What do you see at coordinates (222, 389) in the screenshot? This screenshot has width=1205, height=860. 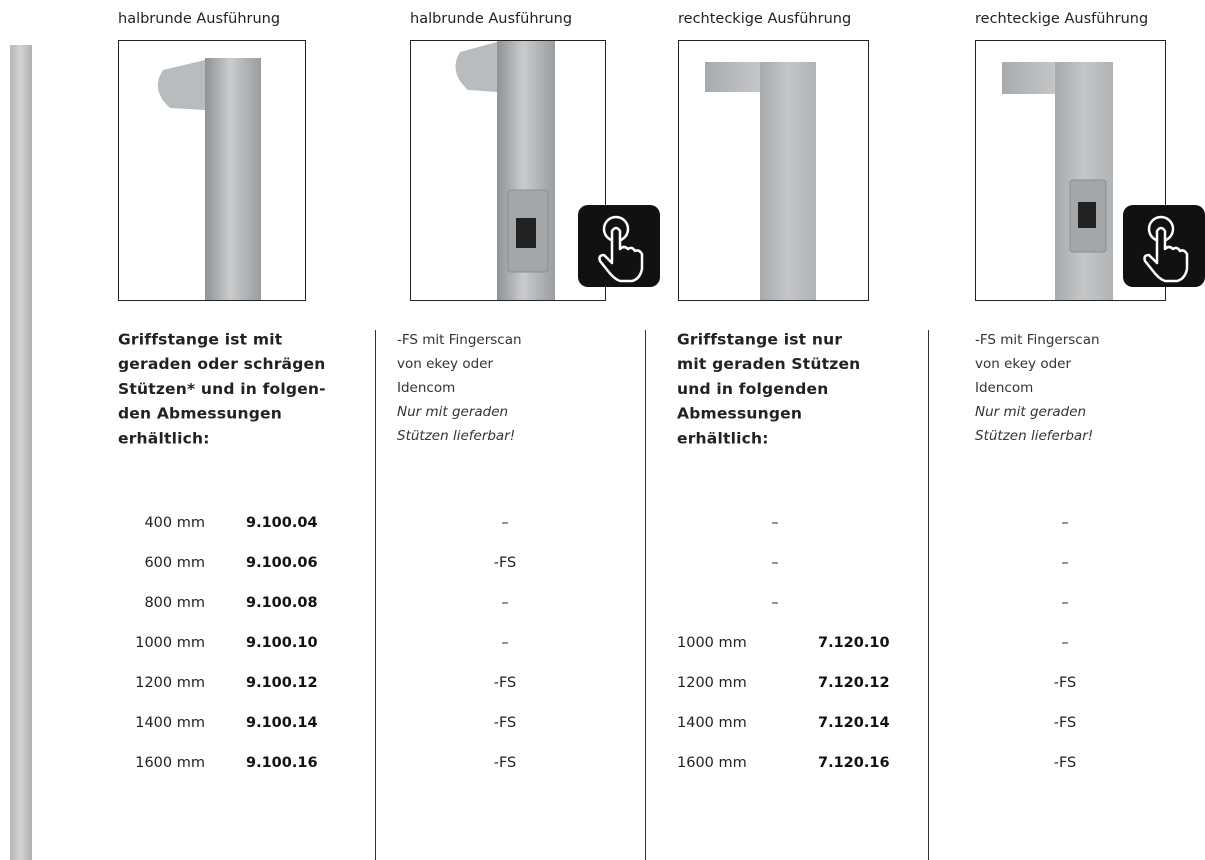 I see `description-line: Stützen* und in folgen-` at bounding box center [222, 389].